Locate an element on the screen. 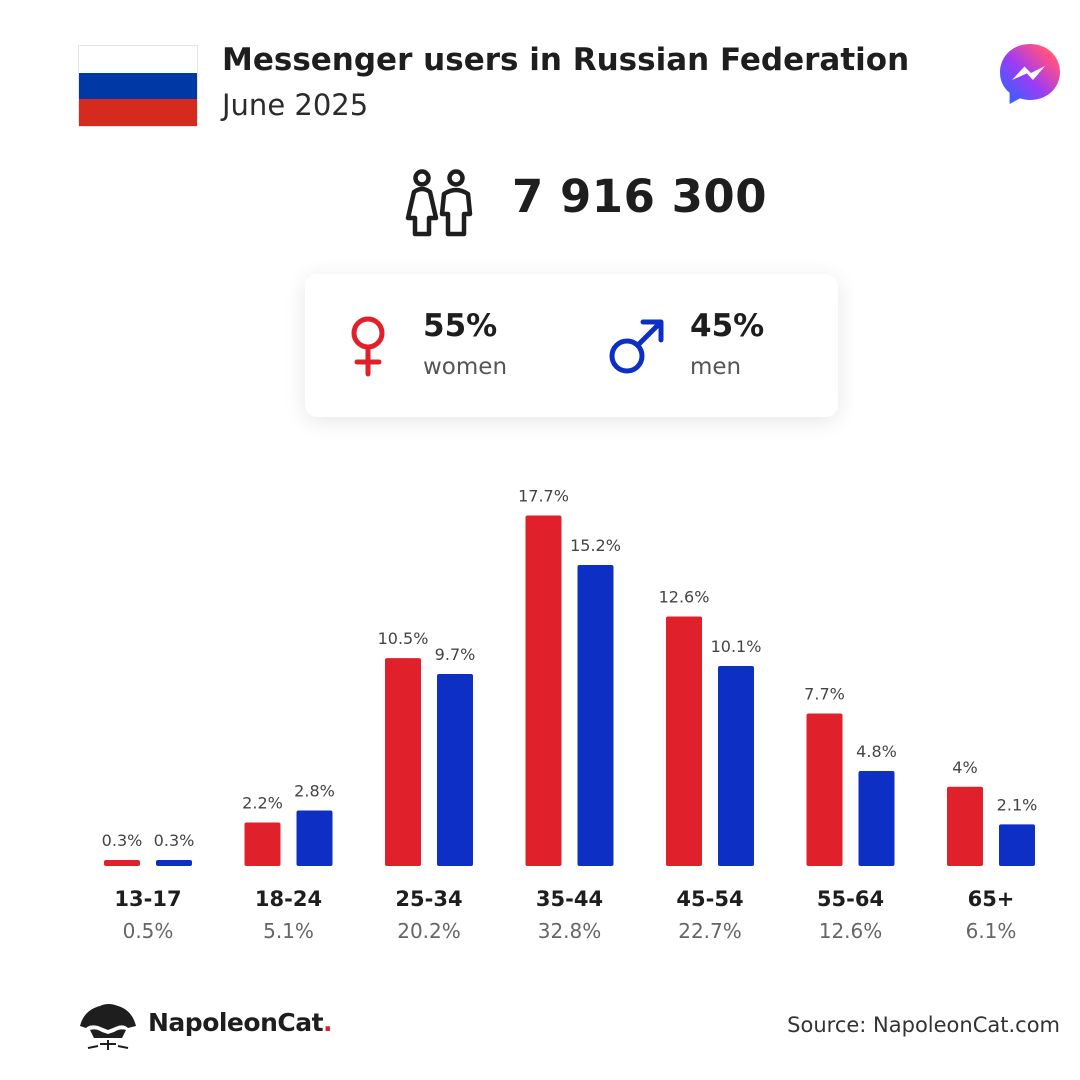 This screenshot has width=1080, height=1080. flag-stripe-red is located at coordinates (138, 112).